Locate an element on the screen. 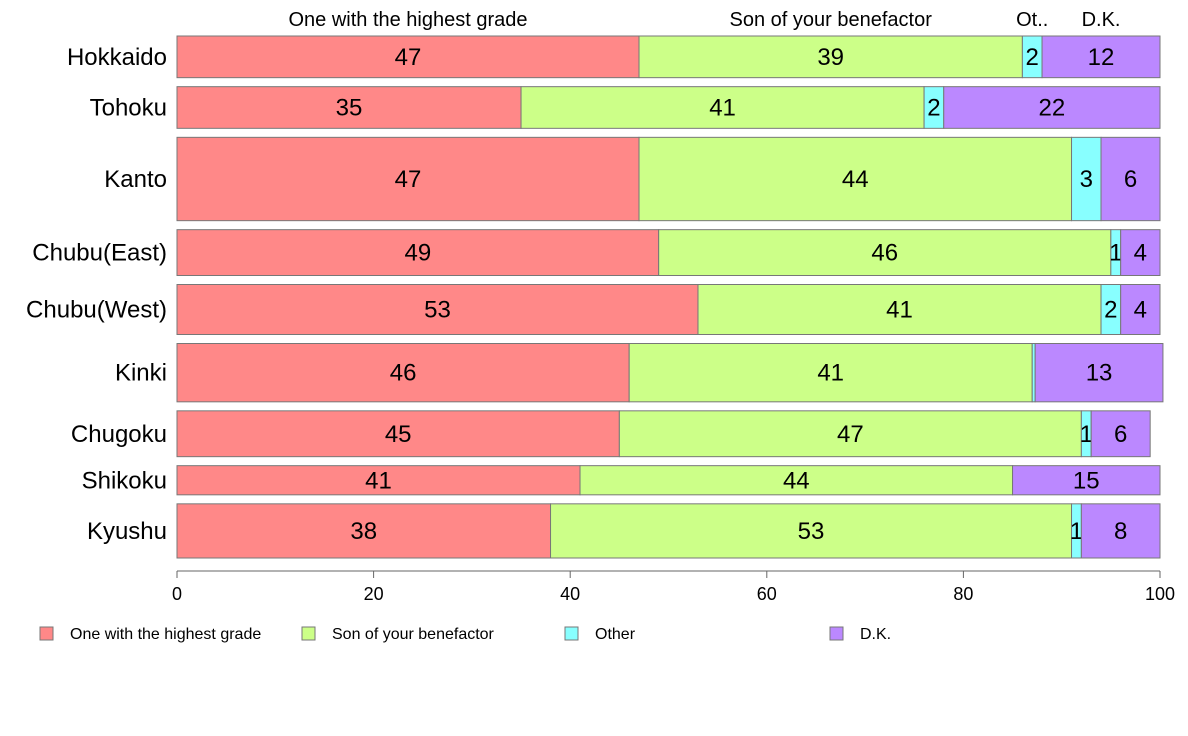  x-tick-label: 80 is located at coordinates (963, 594).